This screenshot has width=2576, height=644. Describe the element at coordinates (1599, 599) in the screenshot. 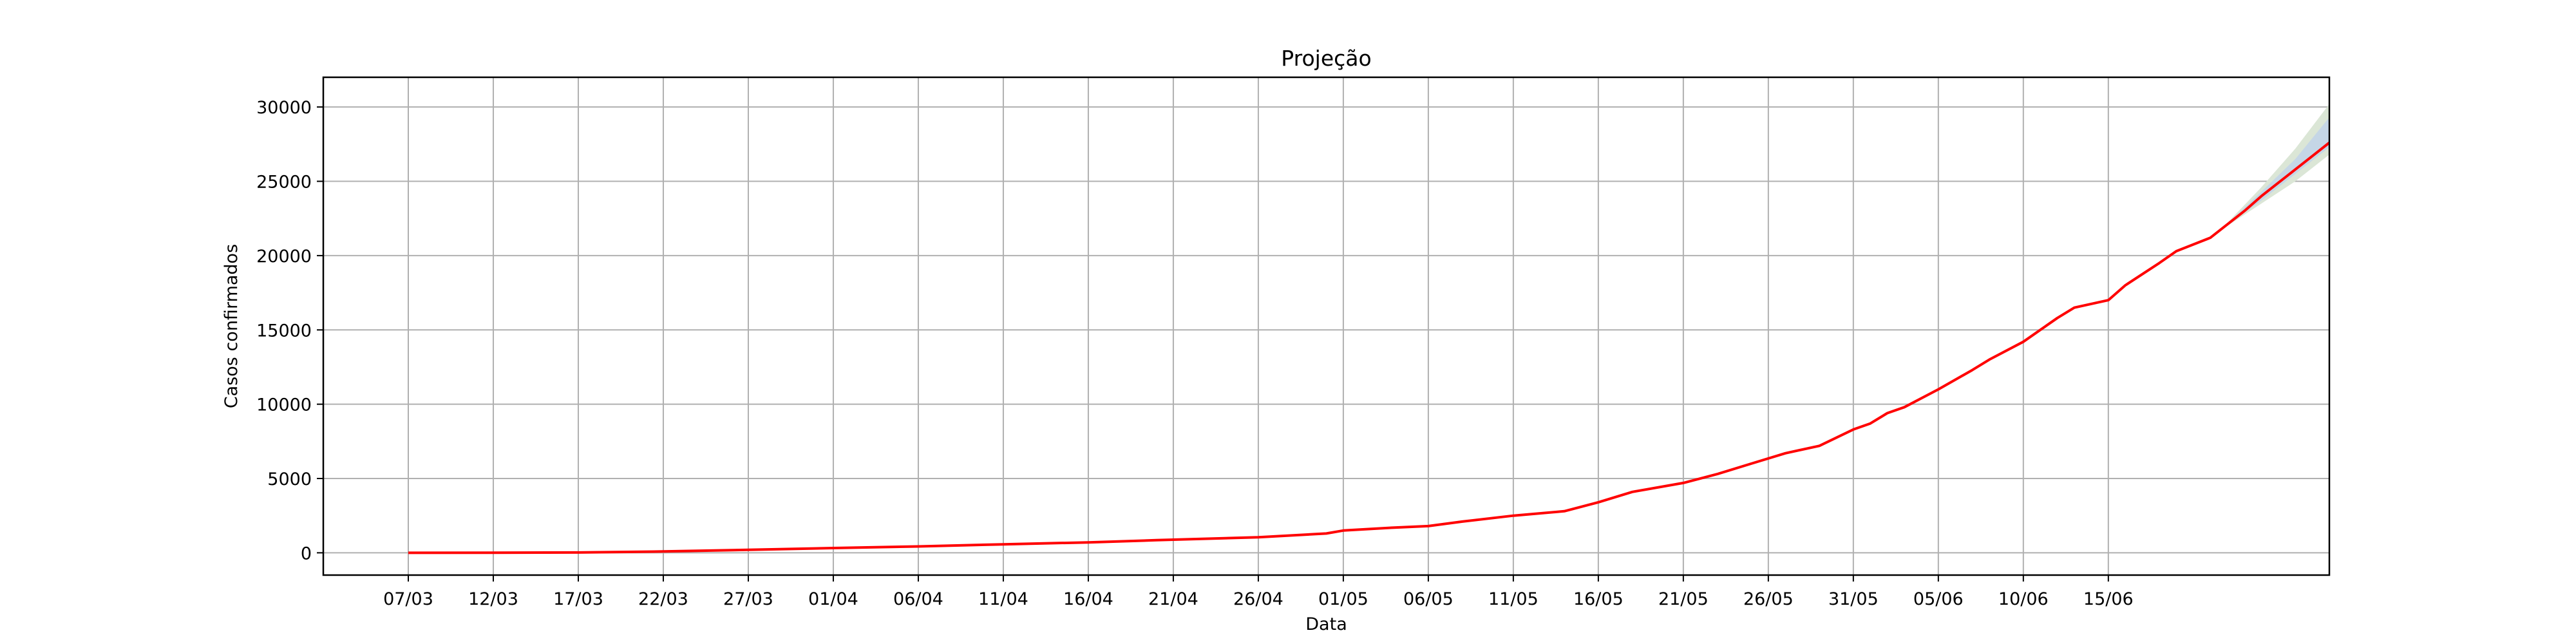

I see `x-tick-label: 16/05` at that location.